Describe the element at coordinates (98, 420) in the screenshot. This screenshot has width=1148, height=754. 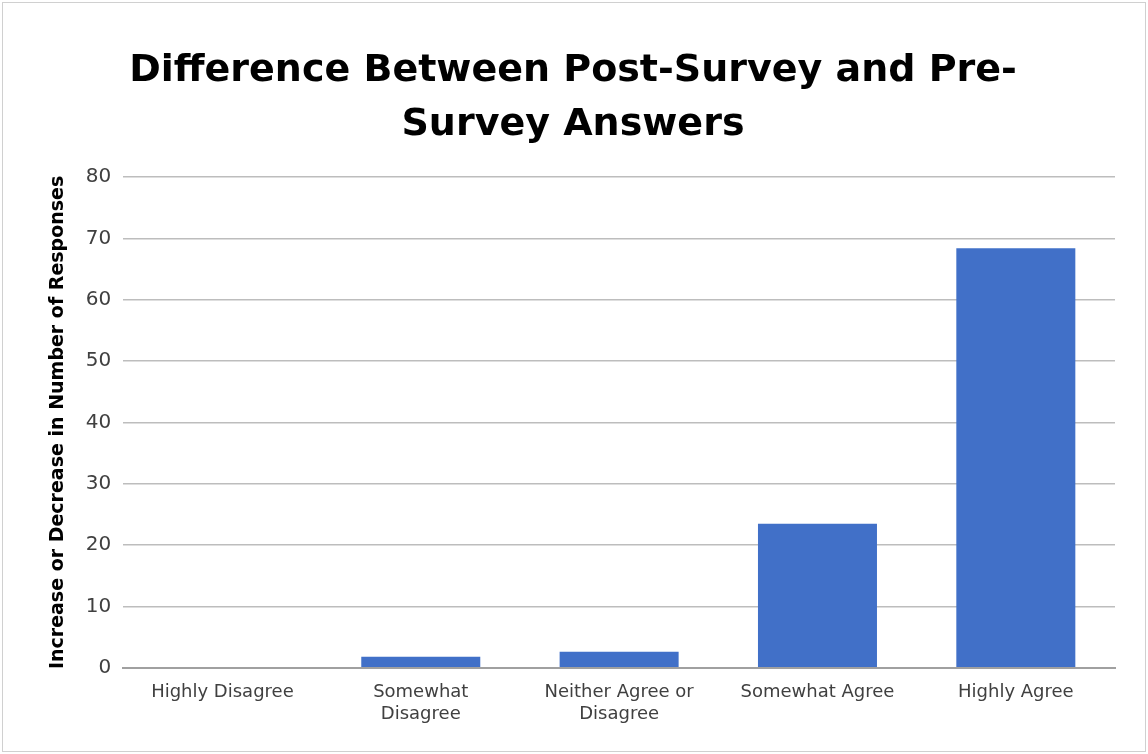
I see `y-tick-label: 40` at that location.